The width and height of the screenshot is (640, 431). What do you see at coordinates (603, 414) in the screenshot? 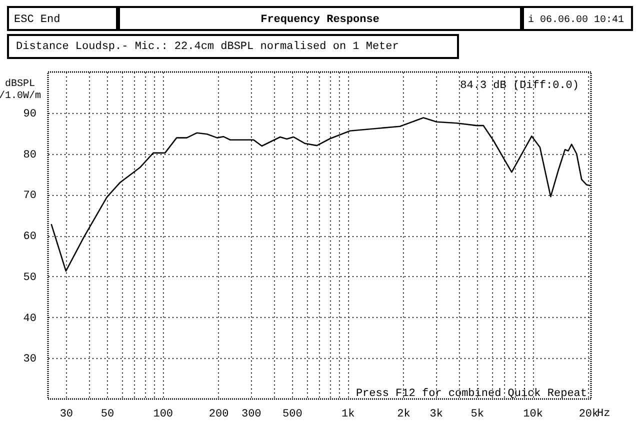
I see `x-axis-title: Hz` at bounding box center [603, 414].